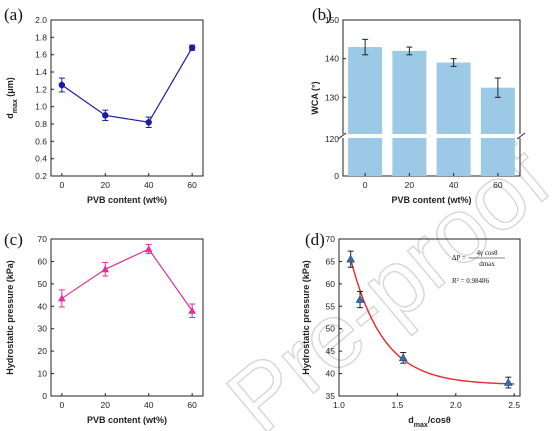 The height and width of the screenshot is (431, 554). I want to click on y-tick-label: 1.4, so click(41, 72).